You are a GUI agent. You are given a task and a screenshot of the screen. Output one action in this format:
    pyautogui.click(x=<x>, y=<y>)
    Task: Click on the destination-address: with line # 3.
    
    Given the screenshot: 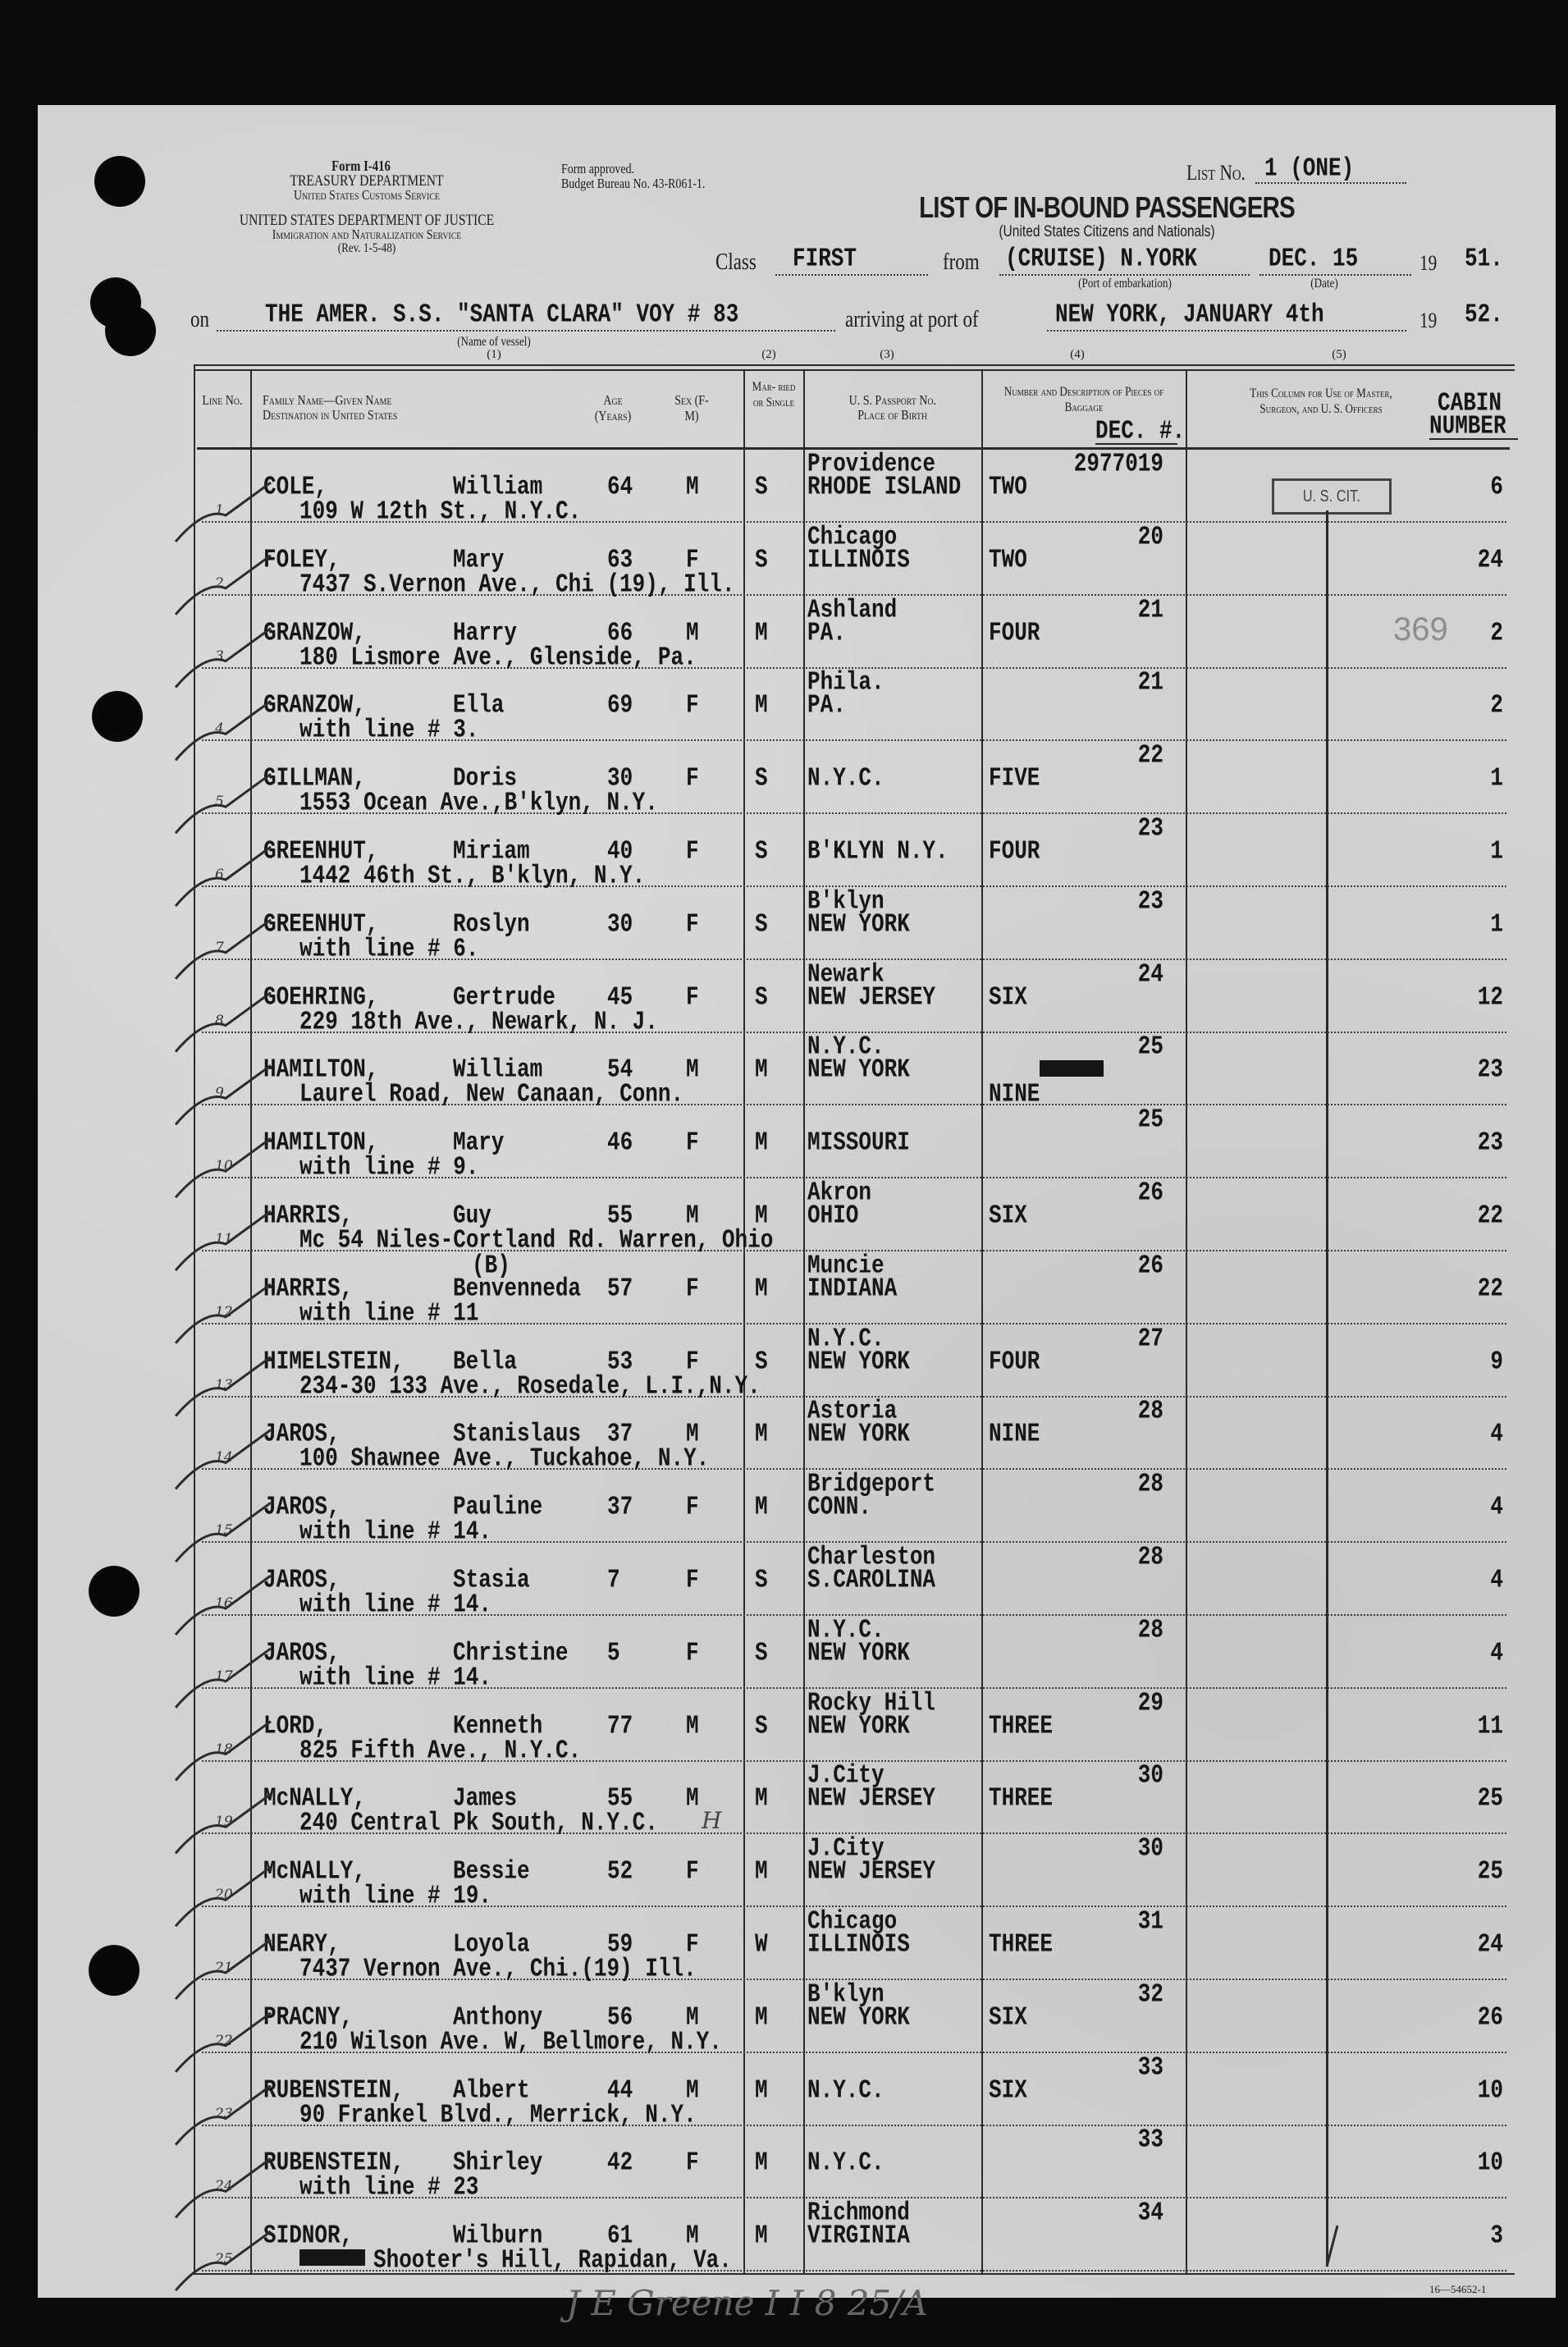 What is the action you would take?
    pyautogui.click(x=389, y=730)
    